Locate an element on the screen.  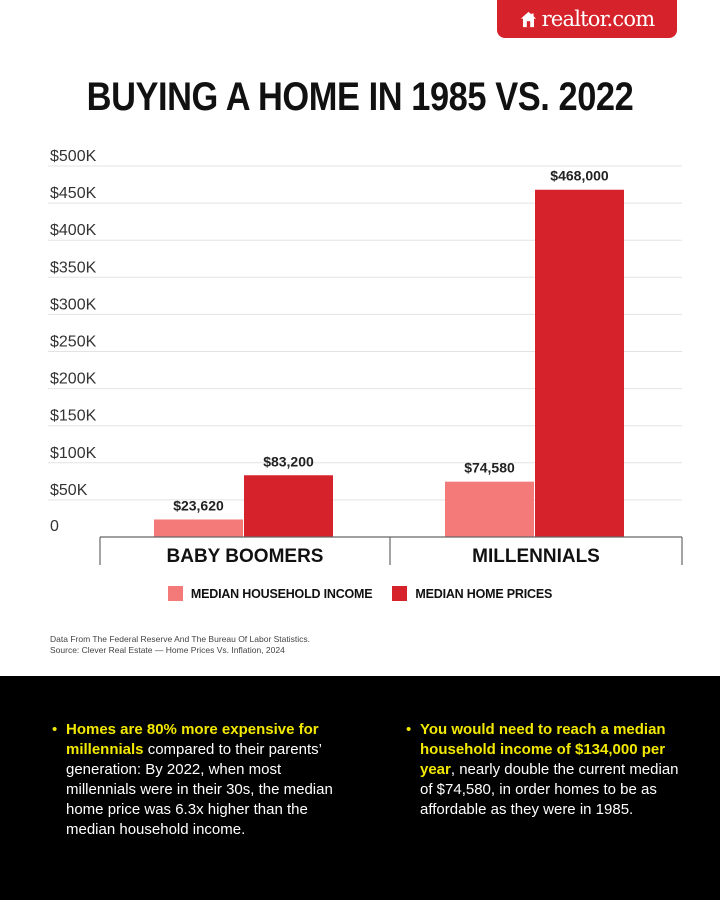
realtor-logo: realtor.com is located at coordinates (587, 19).